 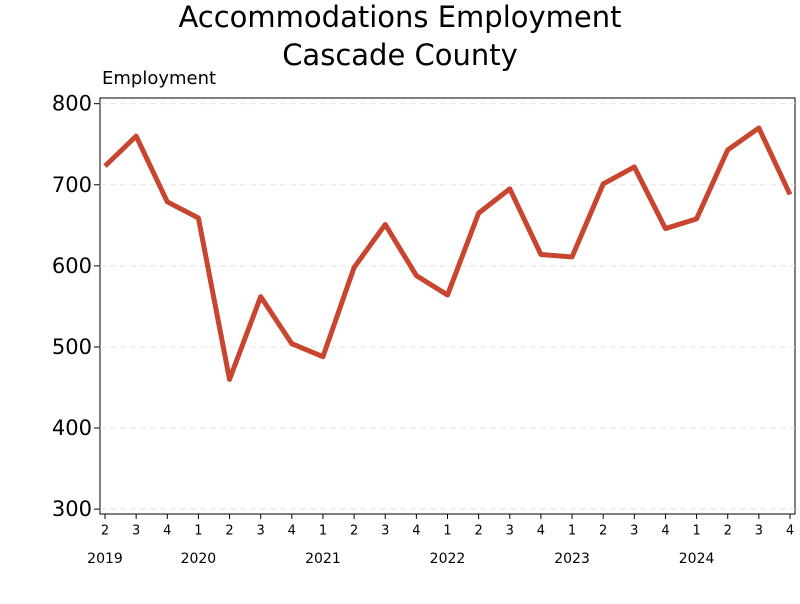 What do you see at coordinates (697, 559) in the screenshot?
I see `x-group-label: 2024` at bounding box center [697, 559].